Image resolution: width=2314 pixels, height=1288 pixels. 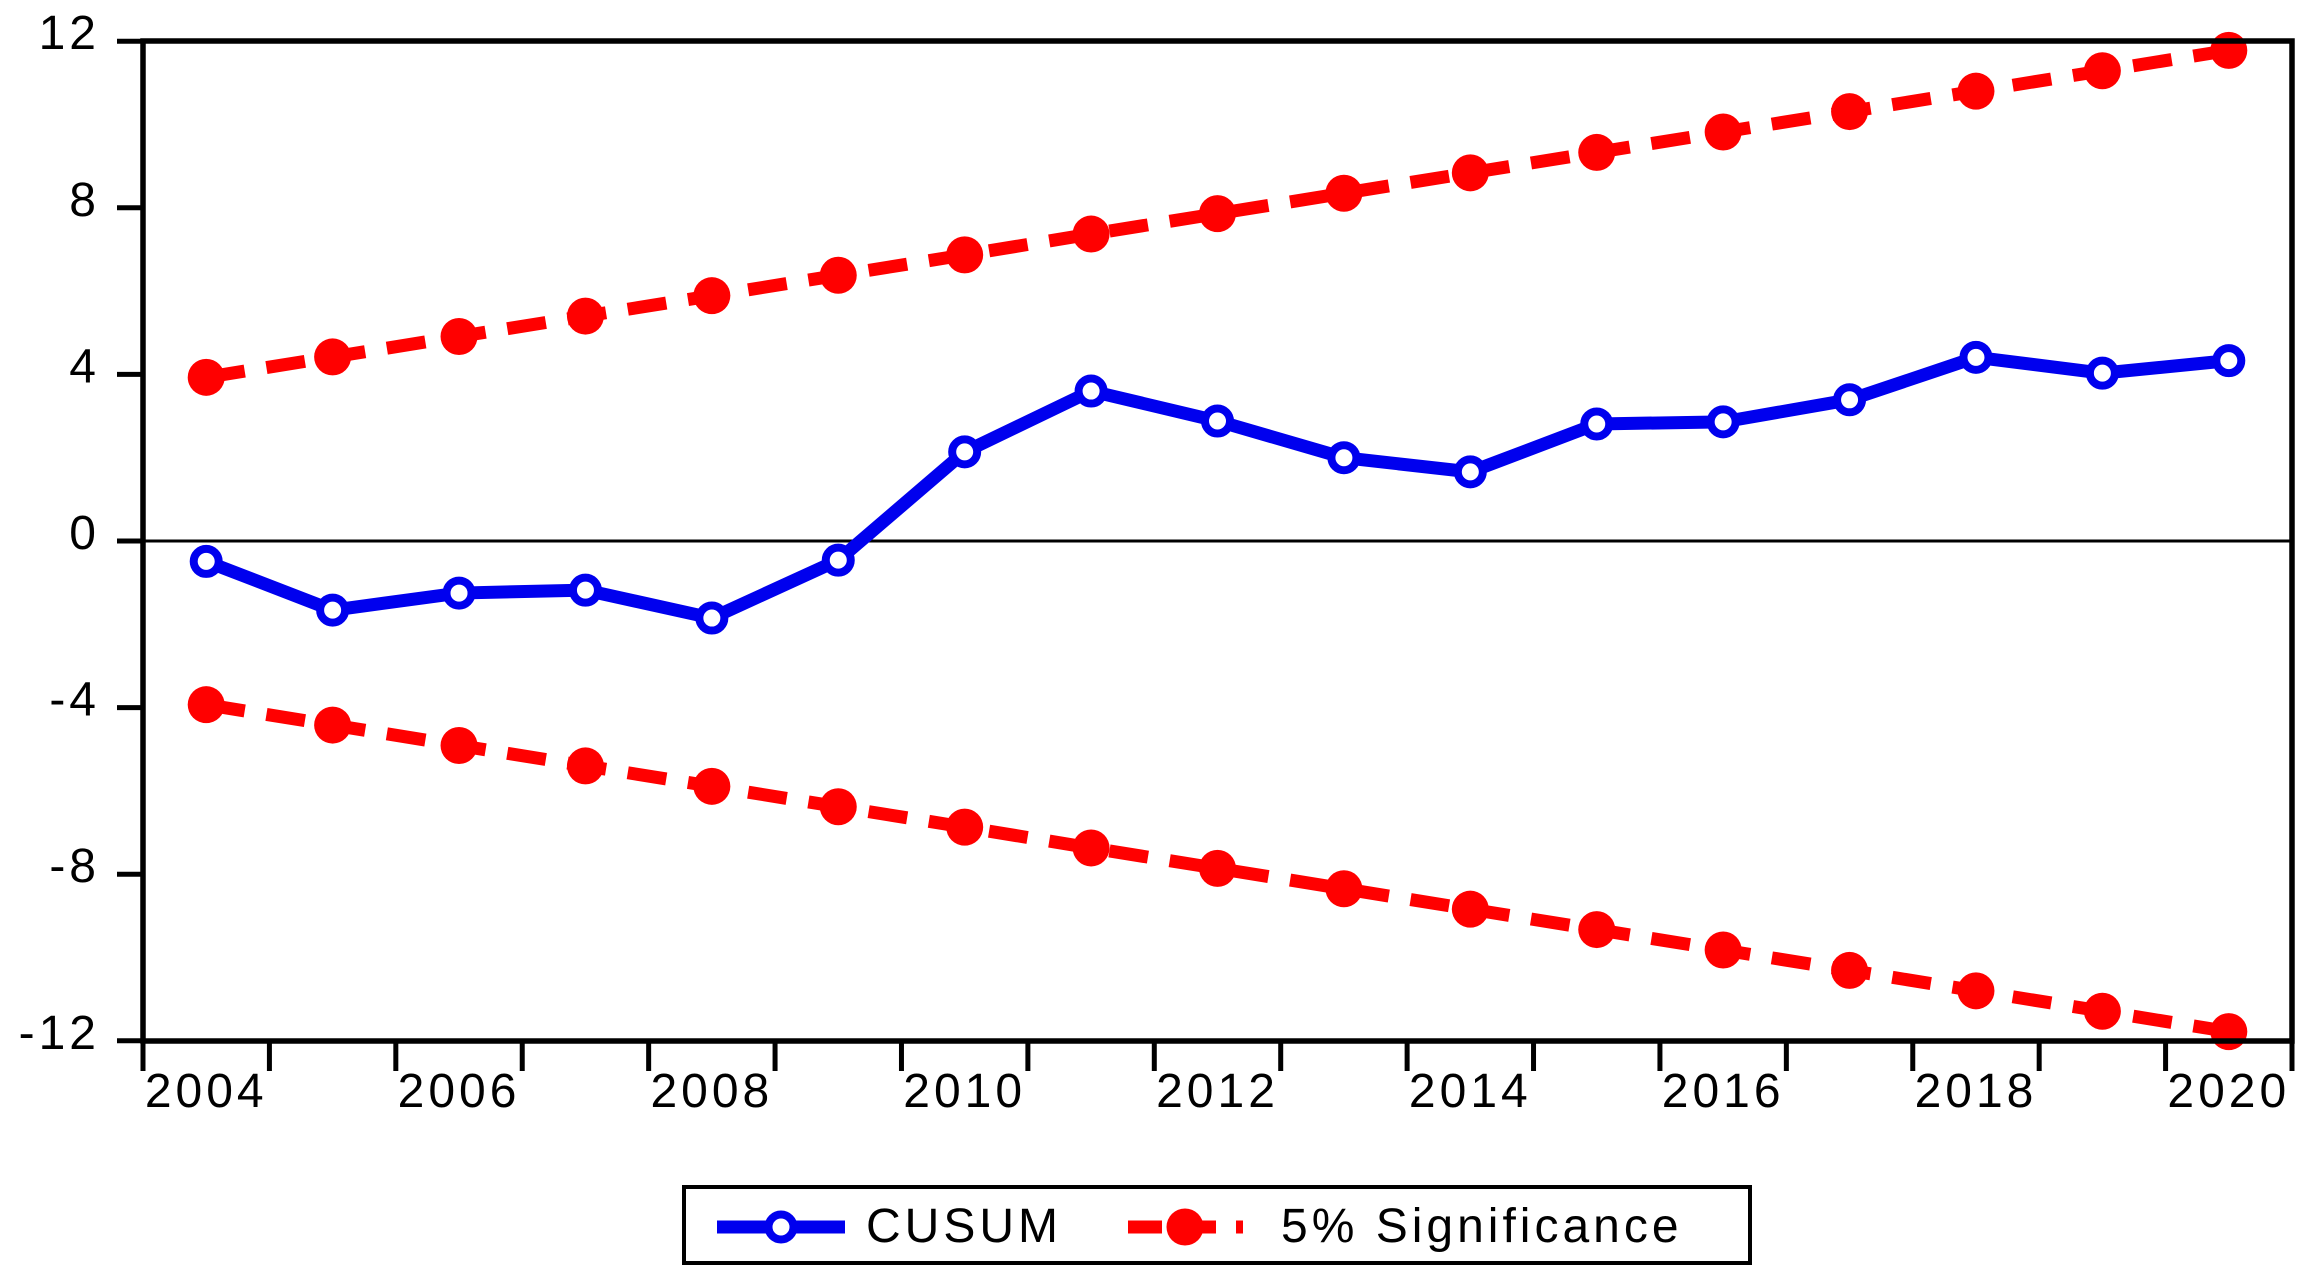 I want to click on y-tick-label: 8, so click(x=84, y=200).